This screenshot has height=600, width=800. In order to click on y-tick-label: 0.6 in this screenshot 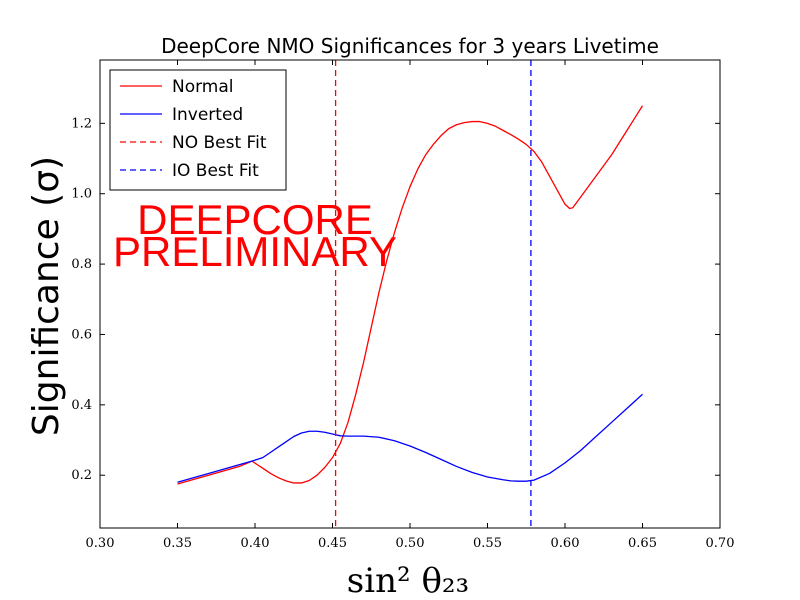, I will do `click(81, 334)`.